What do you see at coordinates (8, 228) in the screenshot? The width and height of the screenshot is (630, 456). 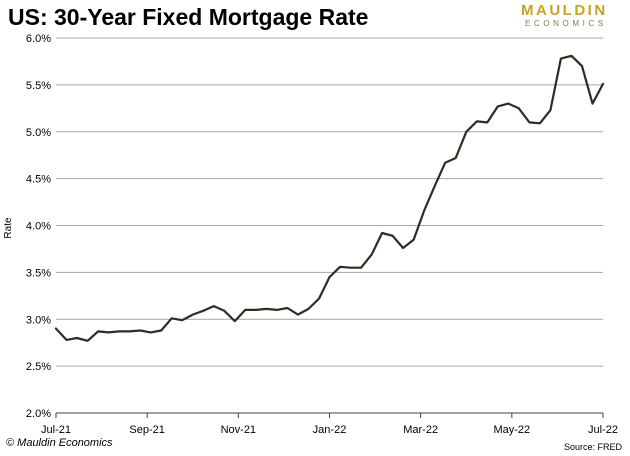 I see `y-axis-label: Rate` at bounding box center [8, 228].